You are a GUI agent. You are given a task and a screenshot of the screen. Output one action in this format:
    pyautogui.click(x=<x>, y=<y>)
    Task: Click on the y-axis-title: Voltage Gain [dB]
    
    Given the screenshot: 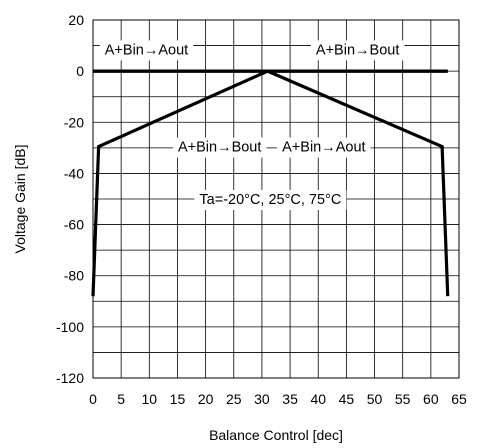 What is the action you would take?
    pyautogui.click(x=20, y=199)
    